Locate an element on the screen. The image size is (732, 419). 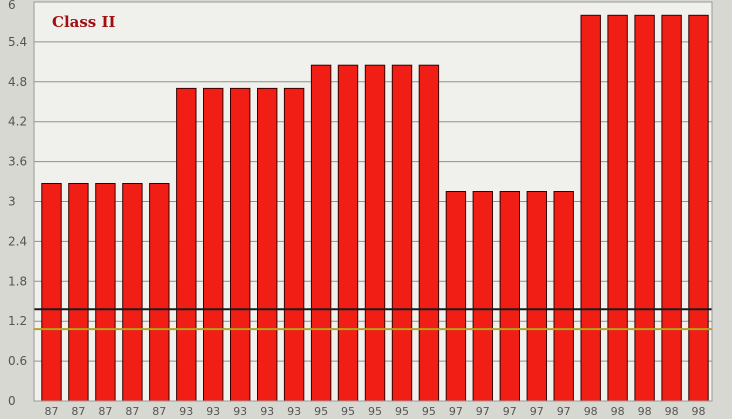
y-tick-label: 6 is located at coordinates (12, 6).